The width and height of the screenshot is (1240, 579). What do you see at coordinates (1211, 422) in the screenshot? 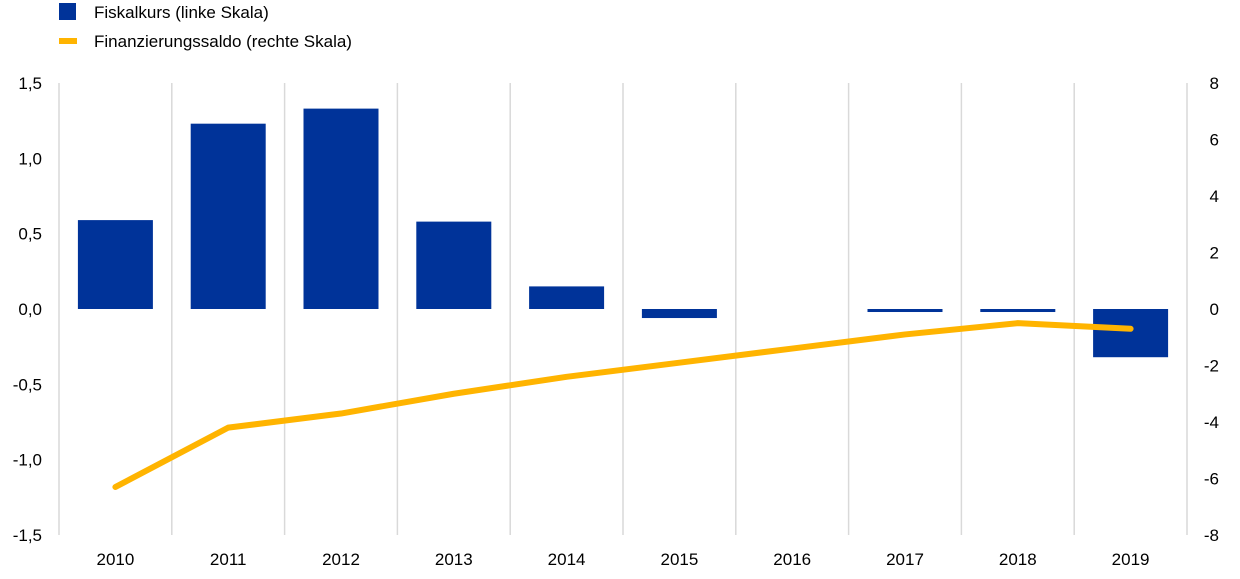
I see `right-tick-label: -4` at bounding box center [1211, 422].